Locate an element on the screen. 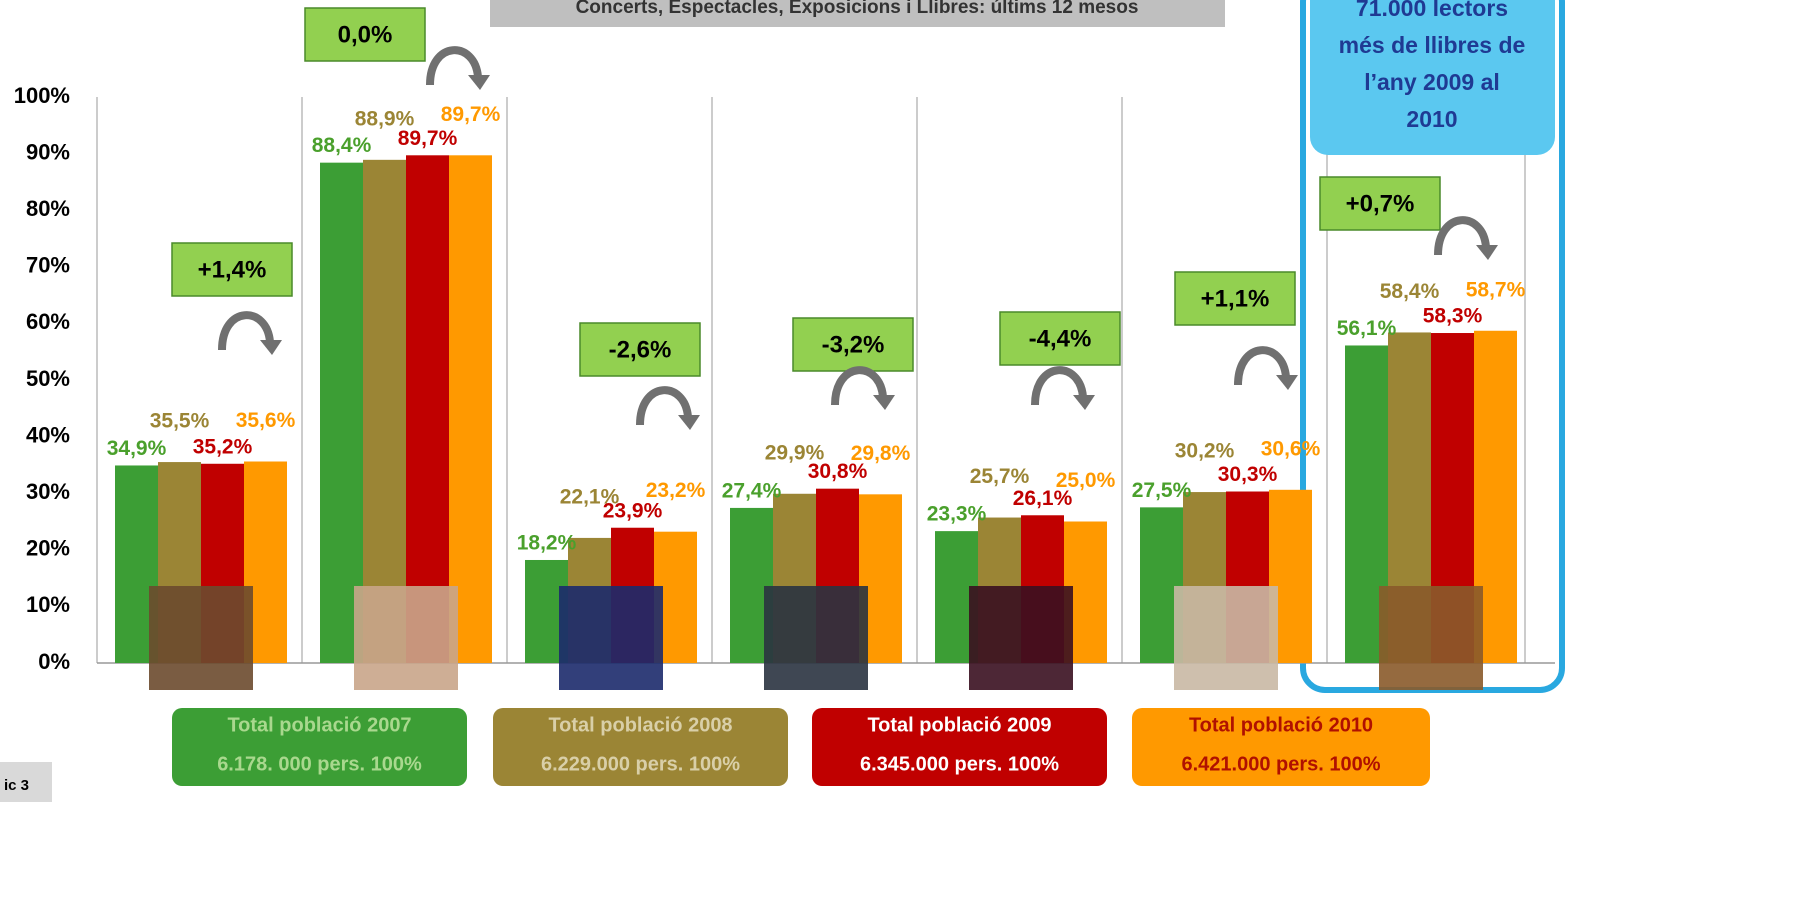  y-tick-label: 20% is located at coordinates (48, 548).